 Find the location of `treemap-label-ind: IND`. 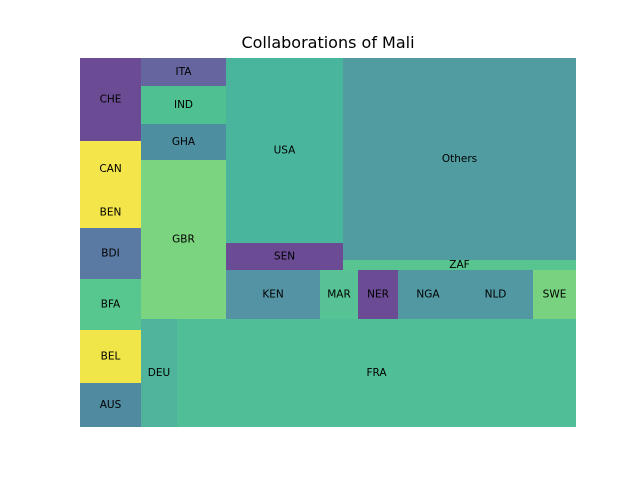

treemap-label-ind: IND is located at coordinates (183, 105).